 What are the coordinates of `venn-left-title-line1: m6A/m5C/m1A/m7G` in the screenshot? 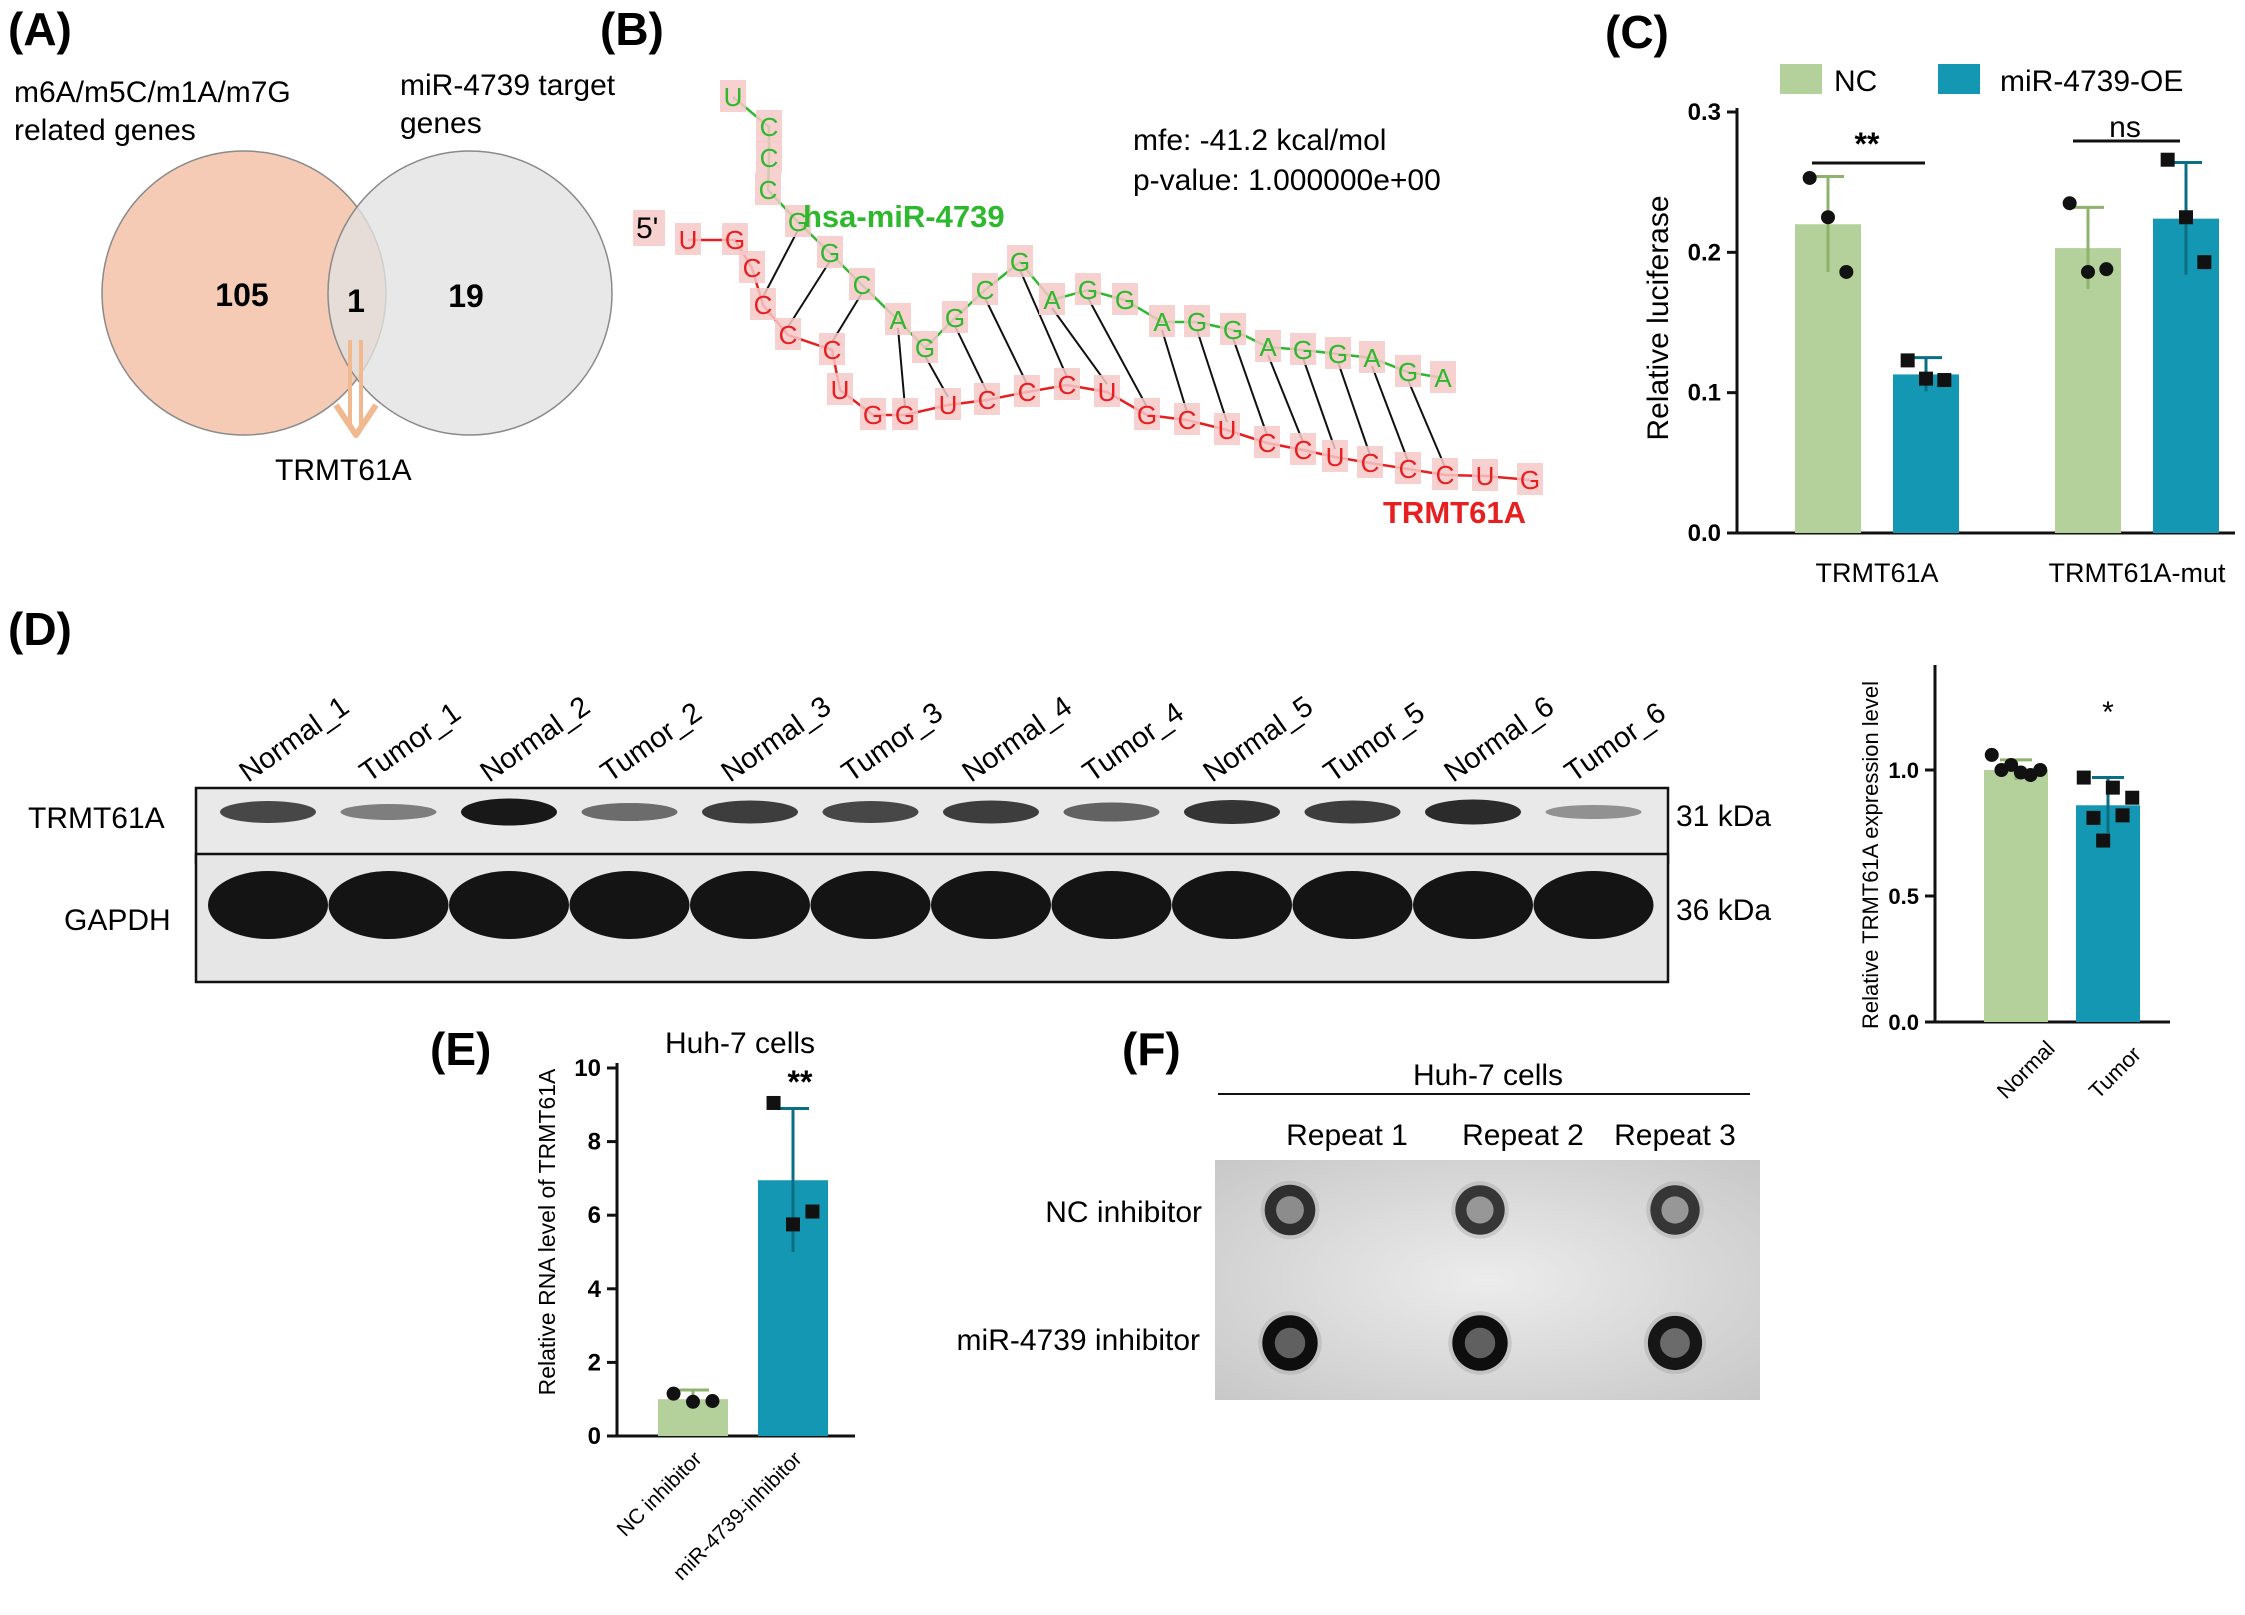 It's located at (152, 92).